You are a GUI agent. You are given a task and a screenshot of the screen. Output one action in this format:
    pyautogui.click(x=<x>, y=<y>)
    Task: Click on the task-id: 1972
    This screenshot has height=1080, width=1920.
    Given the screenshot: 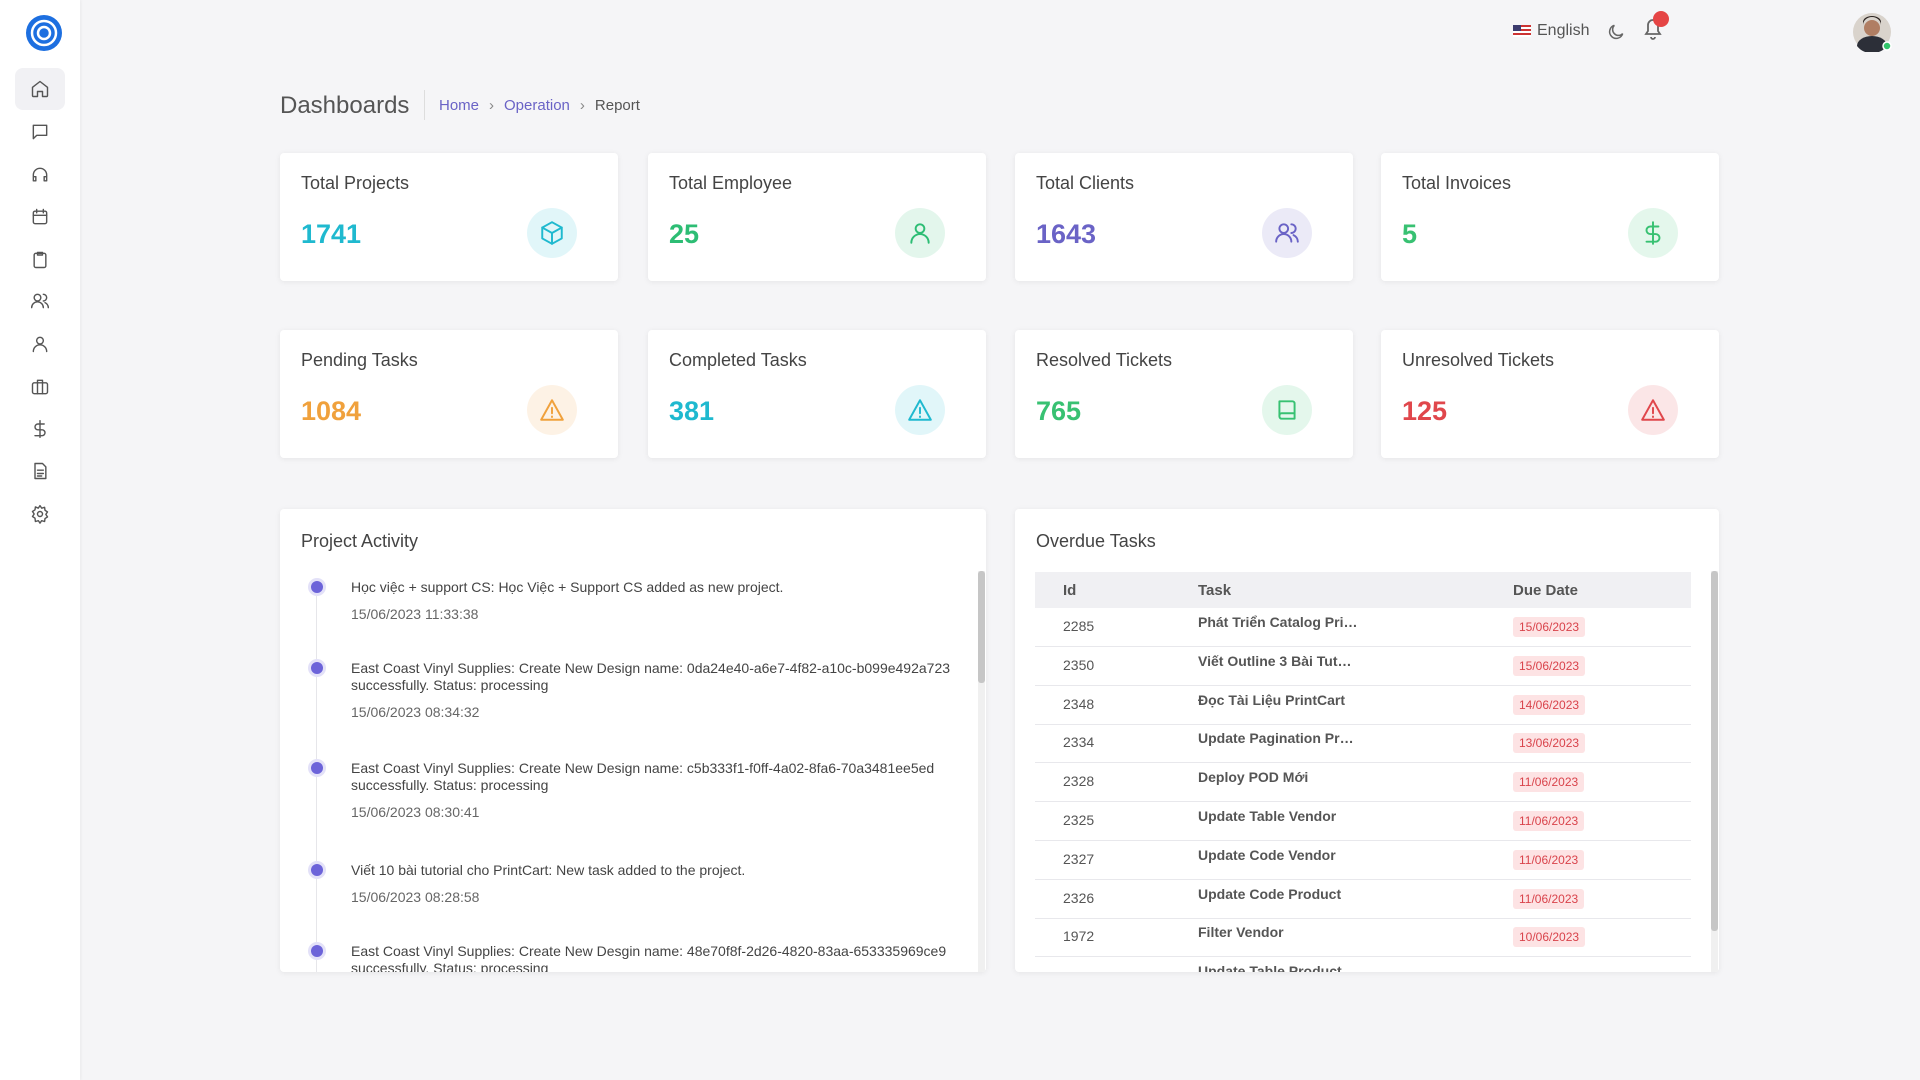 What is the action you would take?
    pyautogui.click(x=1079, y=936)
    